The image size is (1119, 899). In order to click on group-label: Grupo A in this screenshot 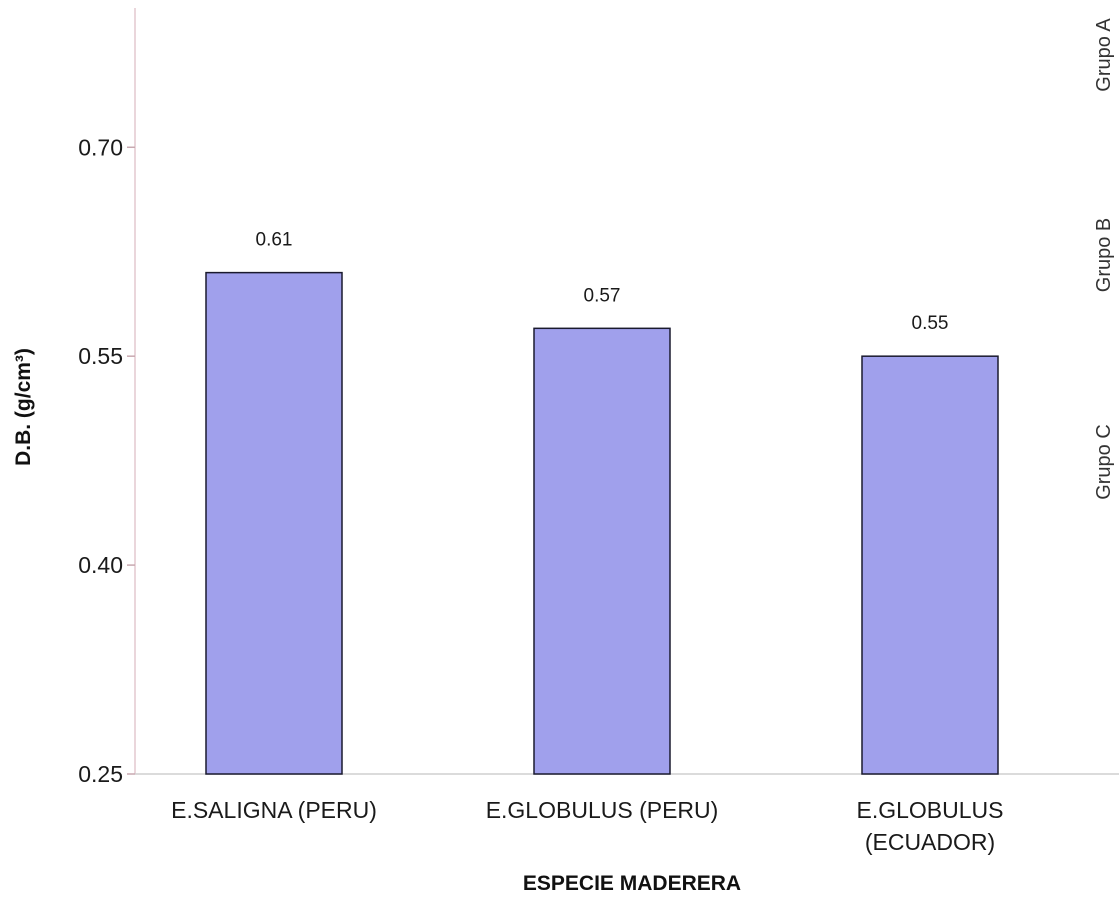, I will do `click(1104, 55)`.